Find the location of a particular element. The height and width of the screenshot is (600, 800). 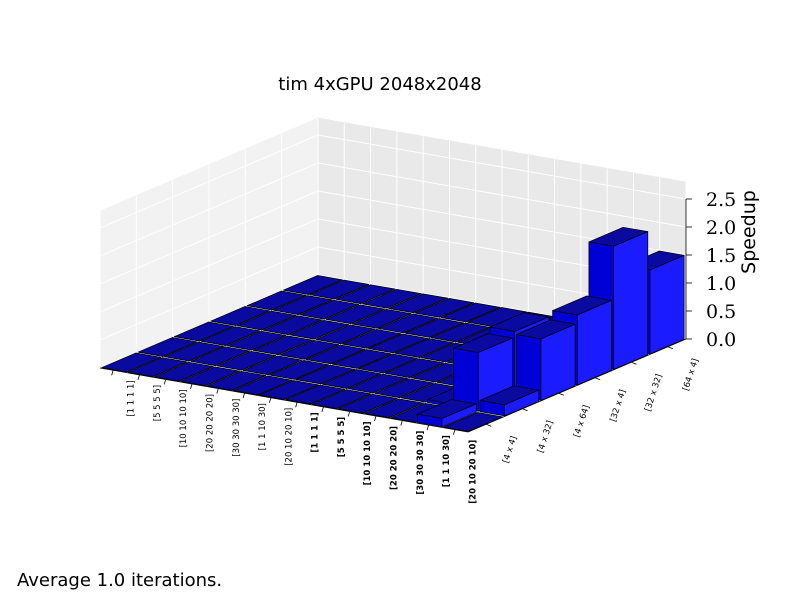

x-axis-line is located at coordinates (284, 400).